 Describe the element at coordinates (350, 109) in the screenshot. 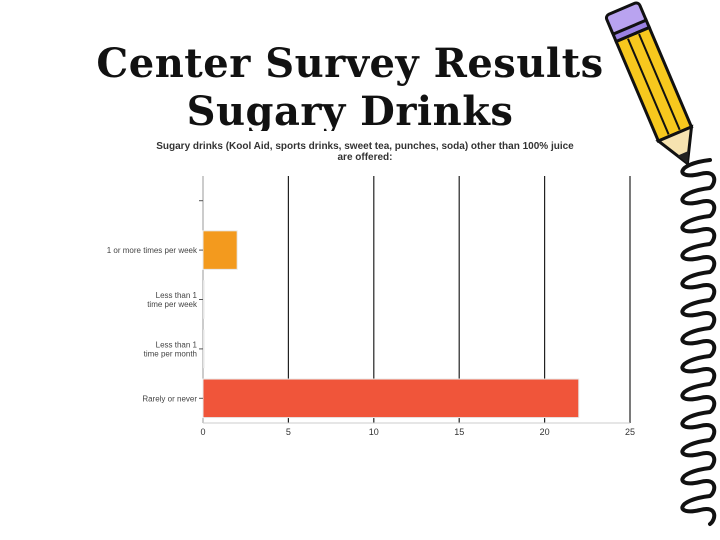

I see `slide-title-line-2: Sugary Drinks` at that location.